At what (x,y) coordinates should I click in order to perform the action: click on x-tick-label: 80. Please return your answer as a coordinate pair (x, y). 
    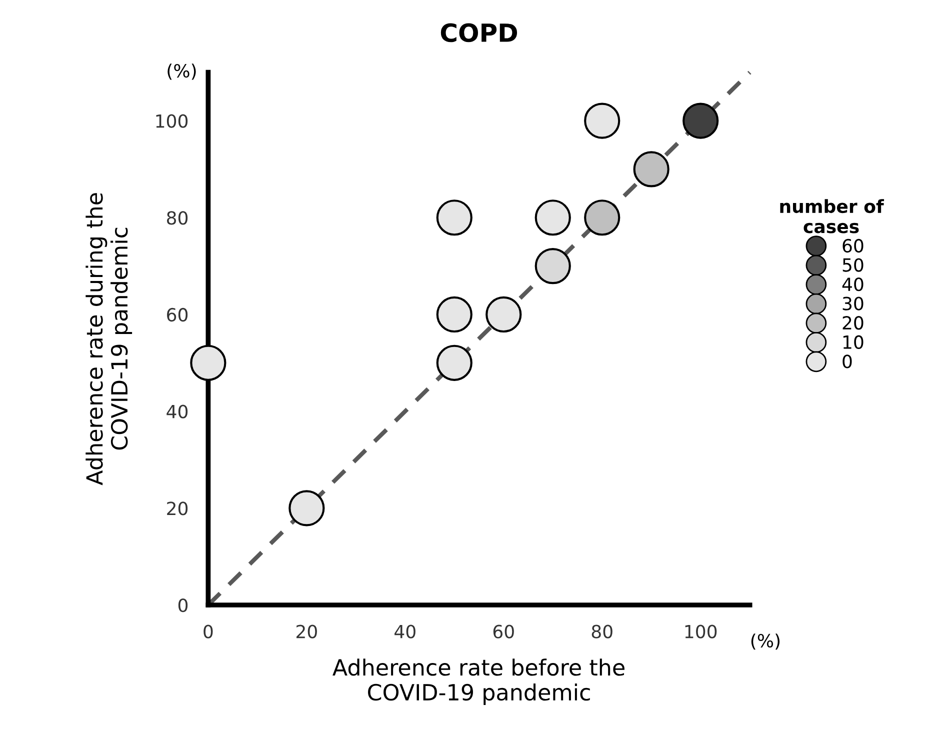
    Looking at the image, I should click on (602, 631).